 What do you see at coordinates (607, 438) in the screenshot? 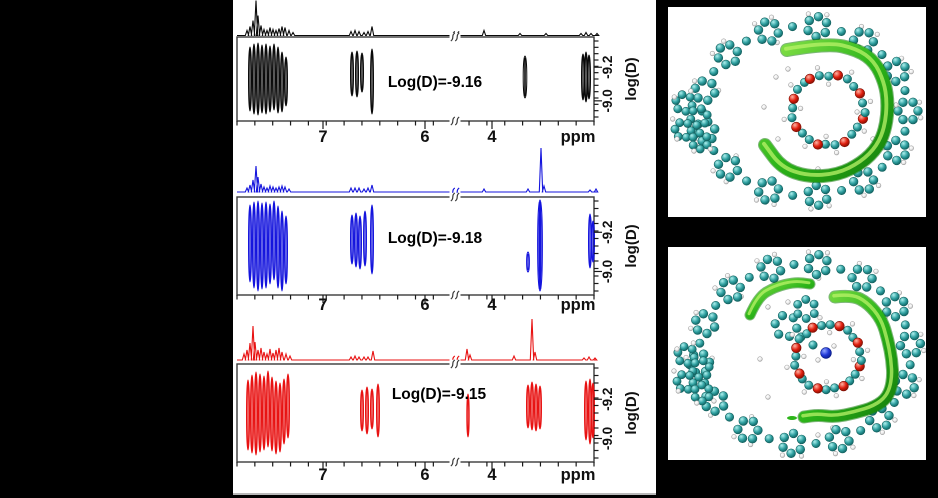
I see `y-tick-label: -9.0` at bounding box center [607, 438].